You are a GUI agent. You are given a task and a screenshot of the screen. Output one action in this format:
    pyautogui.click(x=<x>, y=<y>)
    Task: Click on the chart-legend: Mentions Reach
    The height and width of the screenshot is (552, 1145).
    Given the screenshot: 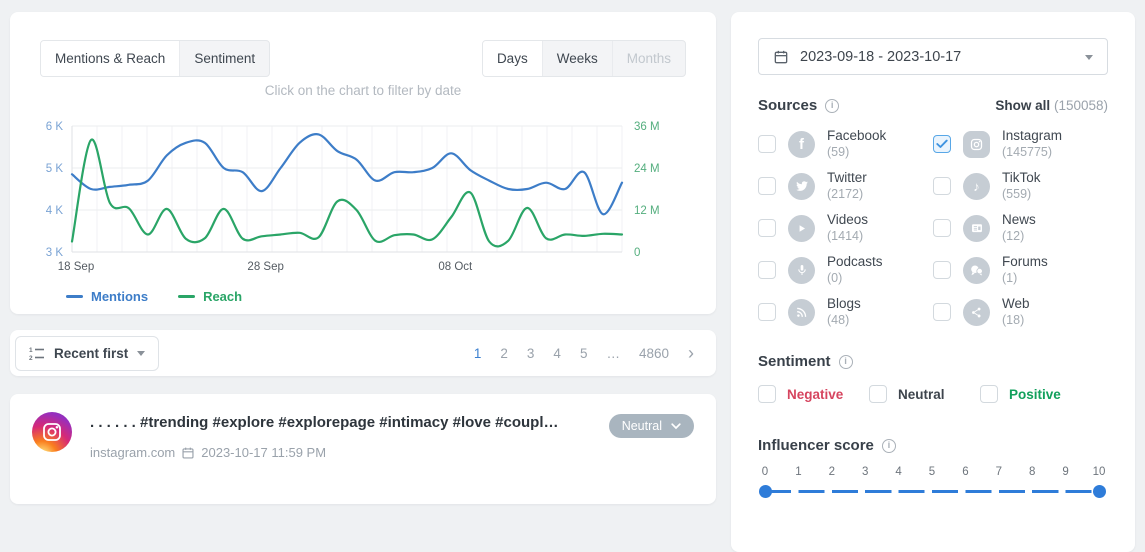 What is the action you would take?
    pyautogui.click(x=154, y=296)
    